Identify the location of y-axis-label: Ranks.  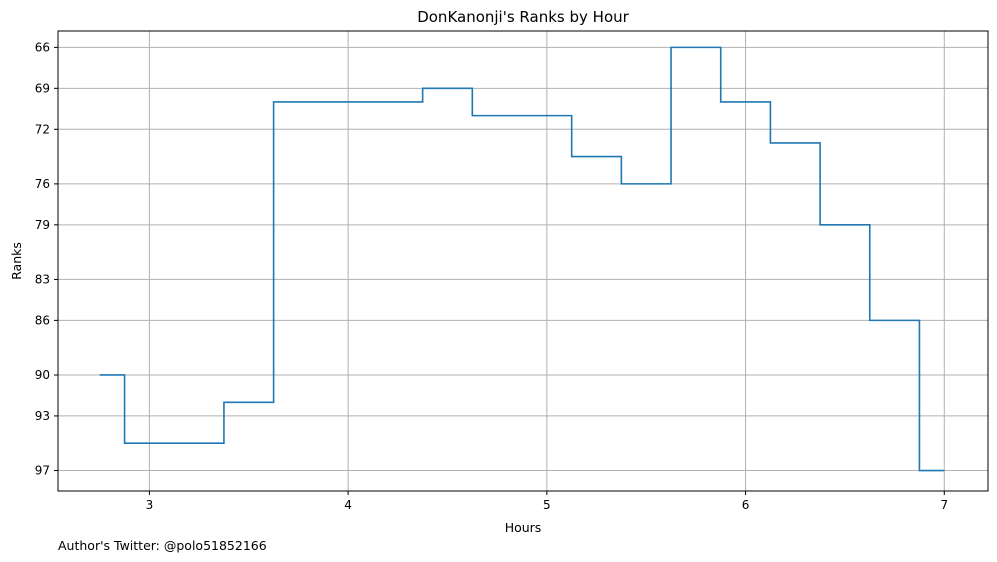
(16, 261).